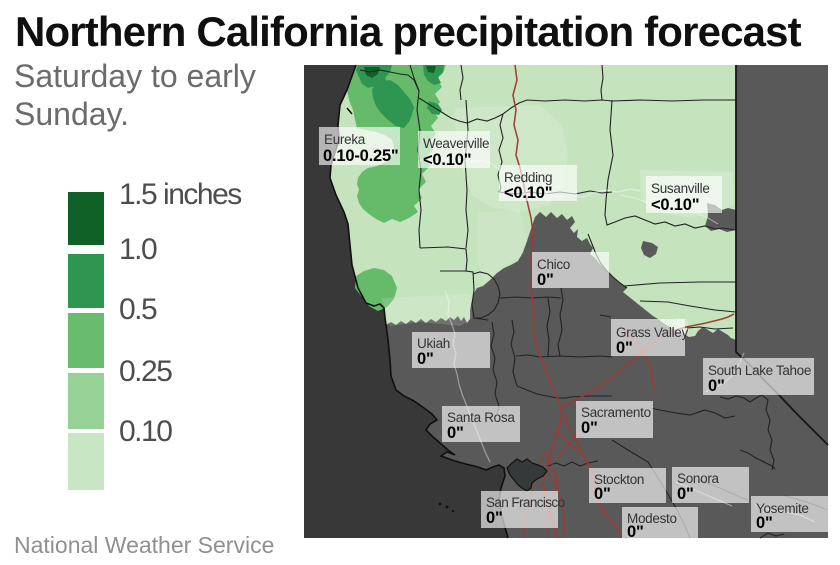  Describe the element at coordinates (652, 332) in the screenshot. I see `svg-text: Grass Valley` at that location.